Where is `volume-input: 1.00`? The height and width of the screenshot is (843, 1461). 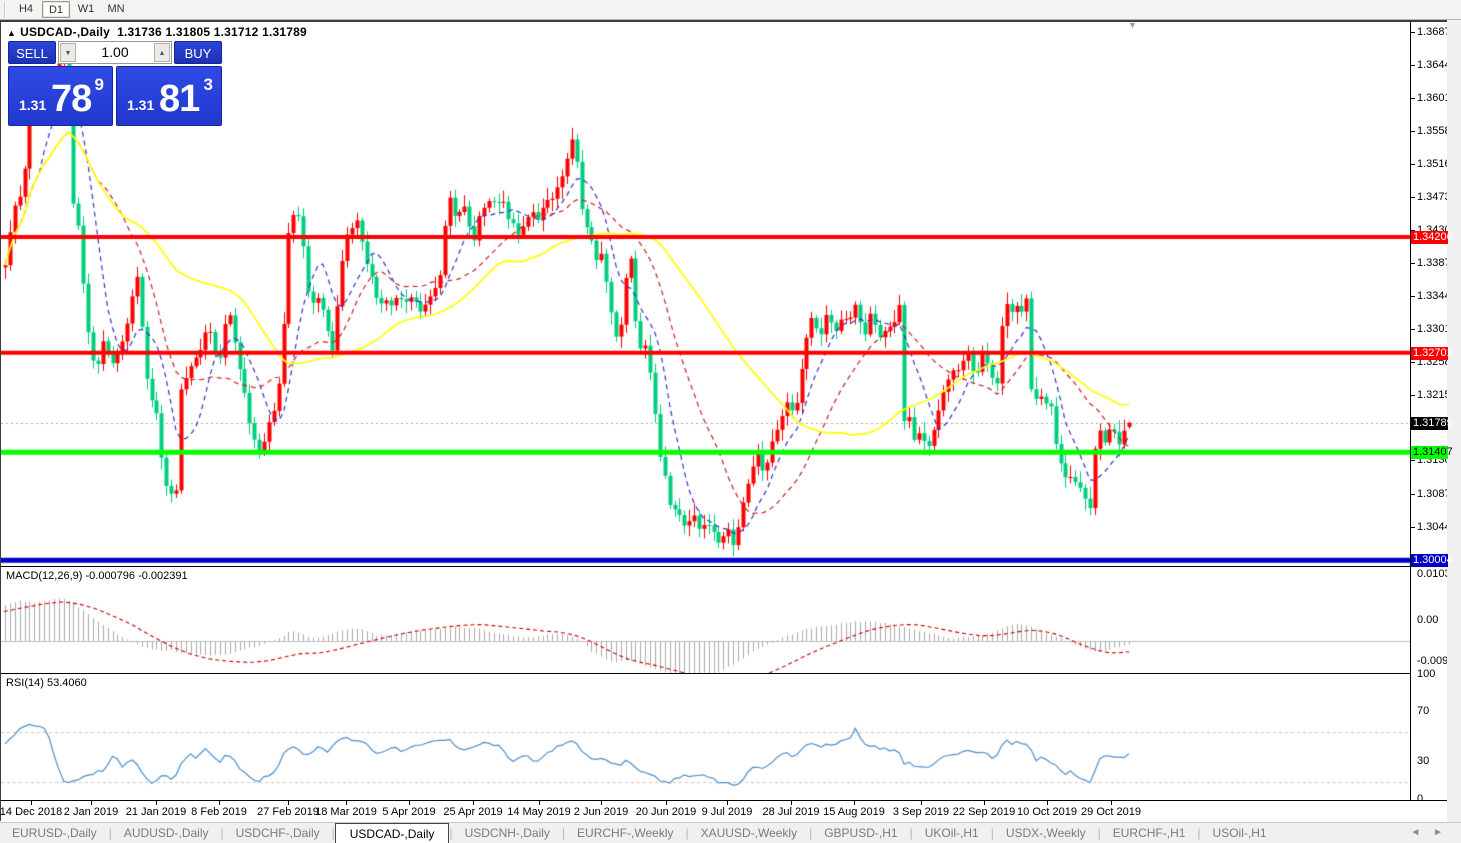
volume-input: 1.00 is located at coordinates (115, 52).